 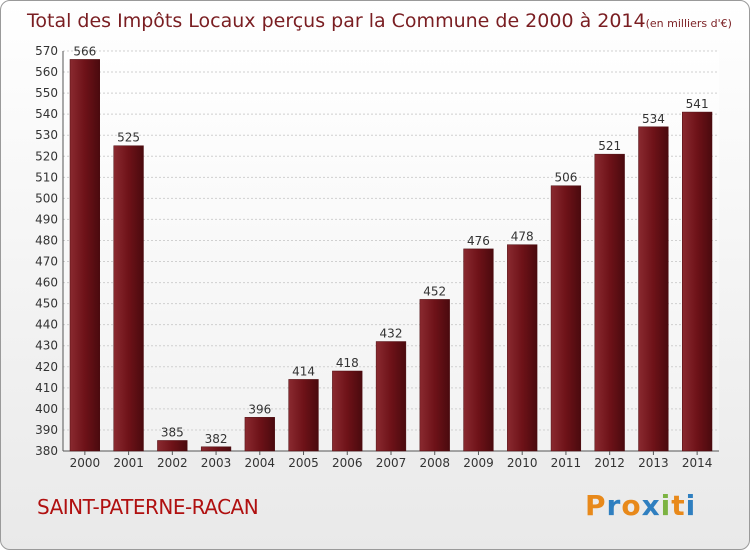 What do you see at coordinates (565, 178) in the screenshot?
I see `bar-value-label: 506` at bounding box center [565, 178].